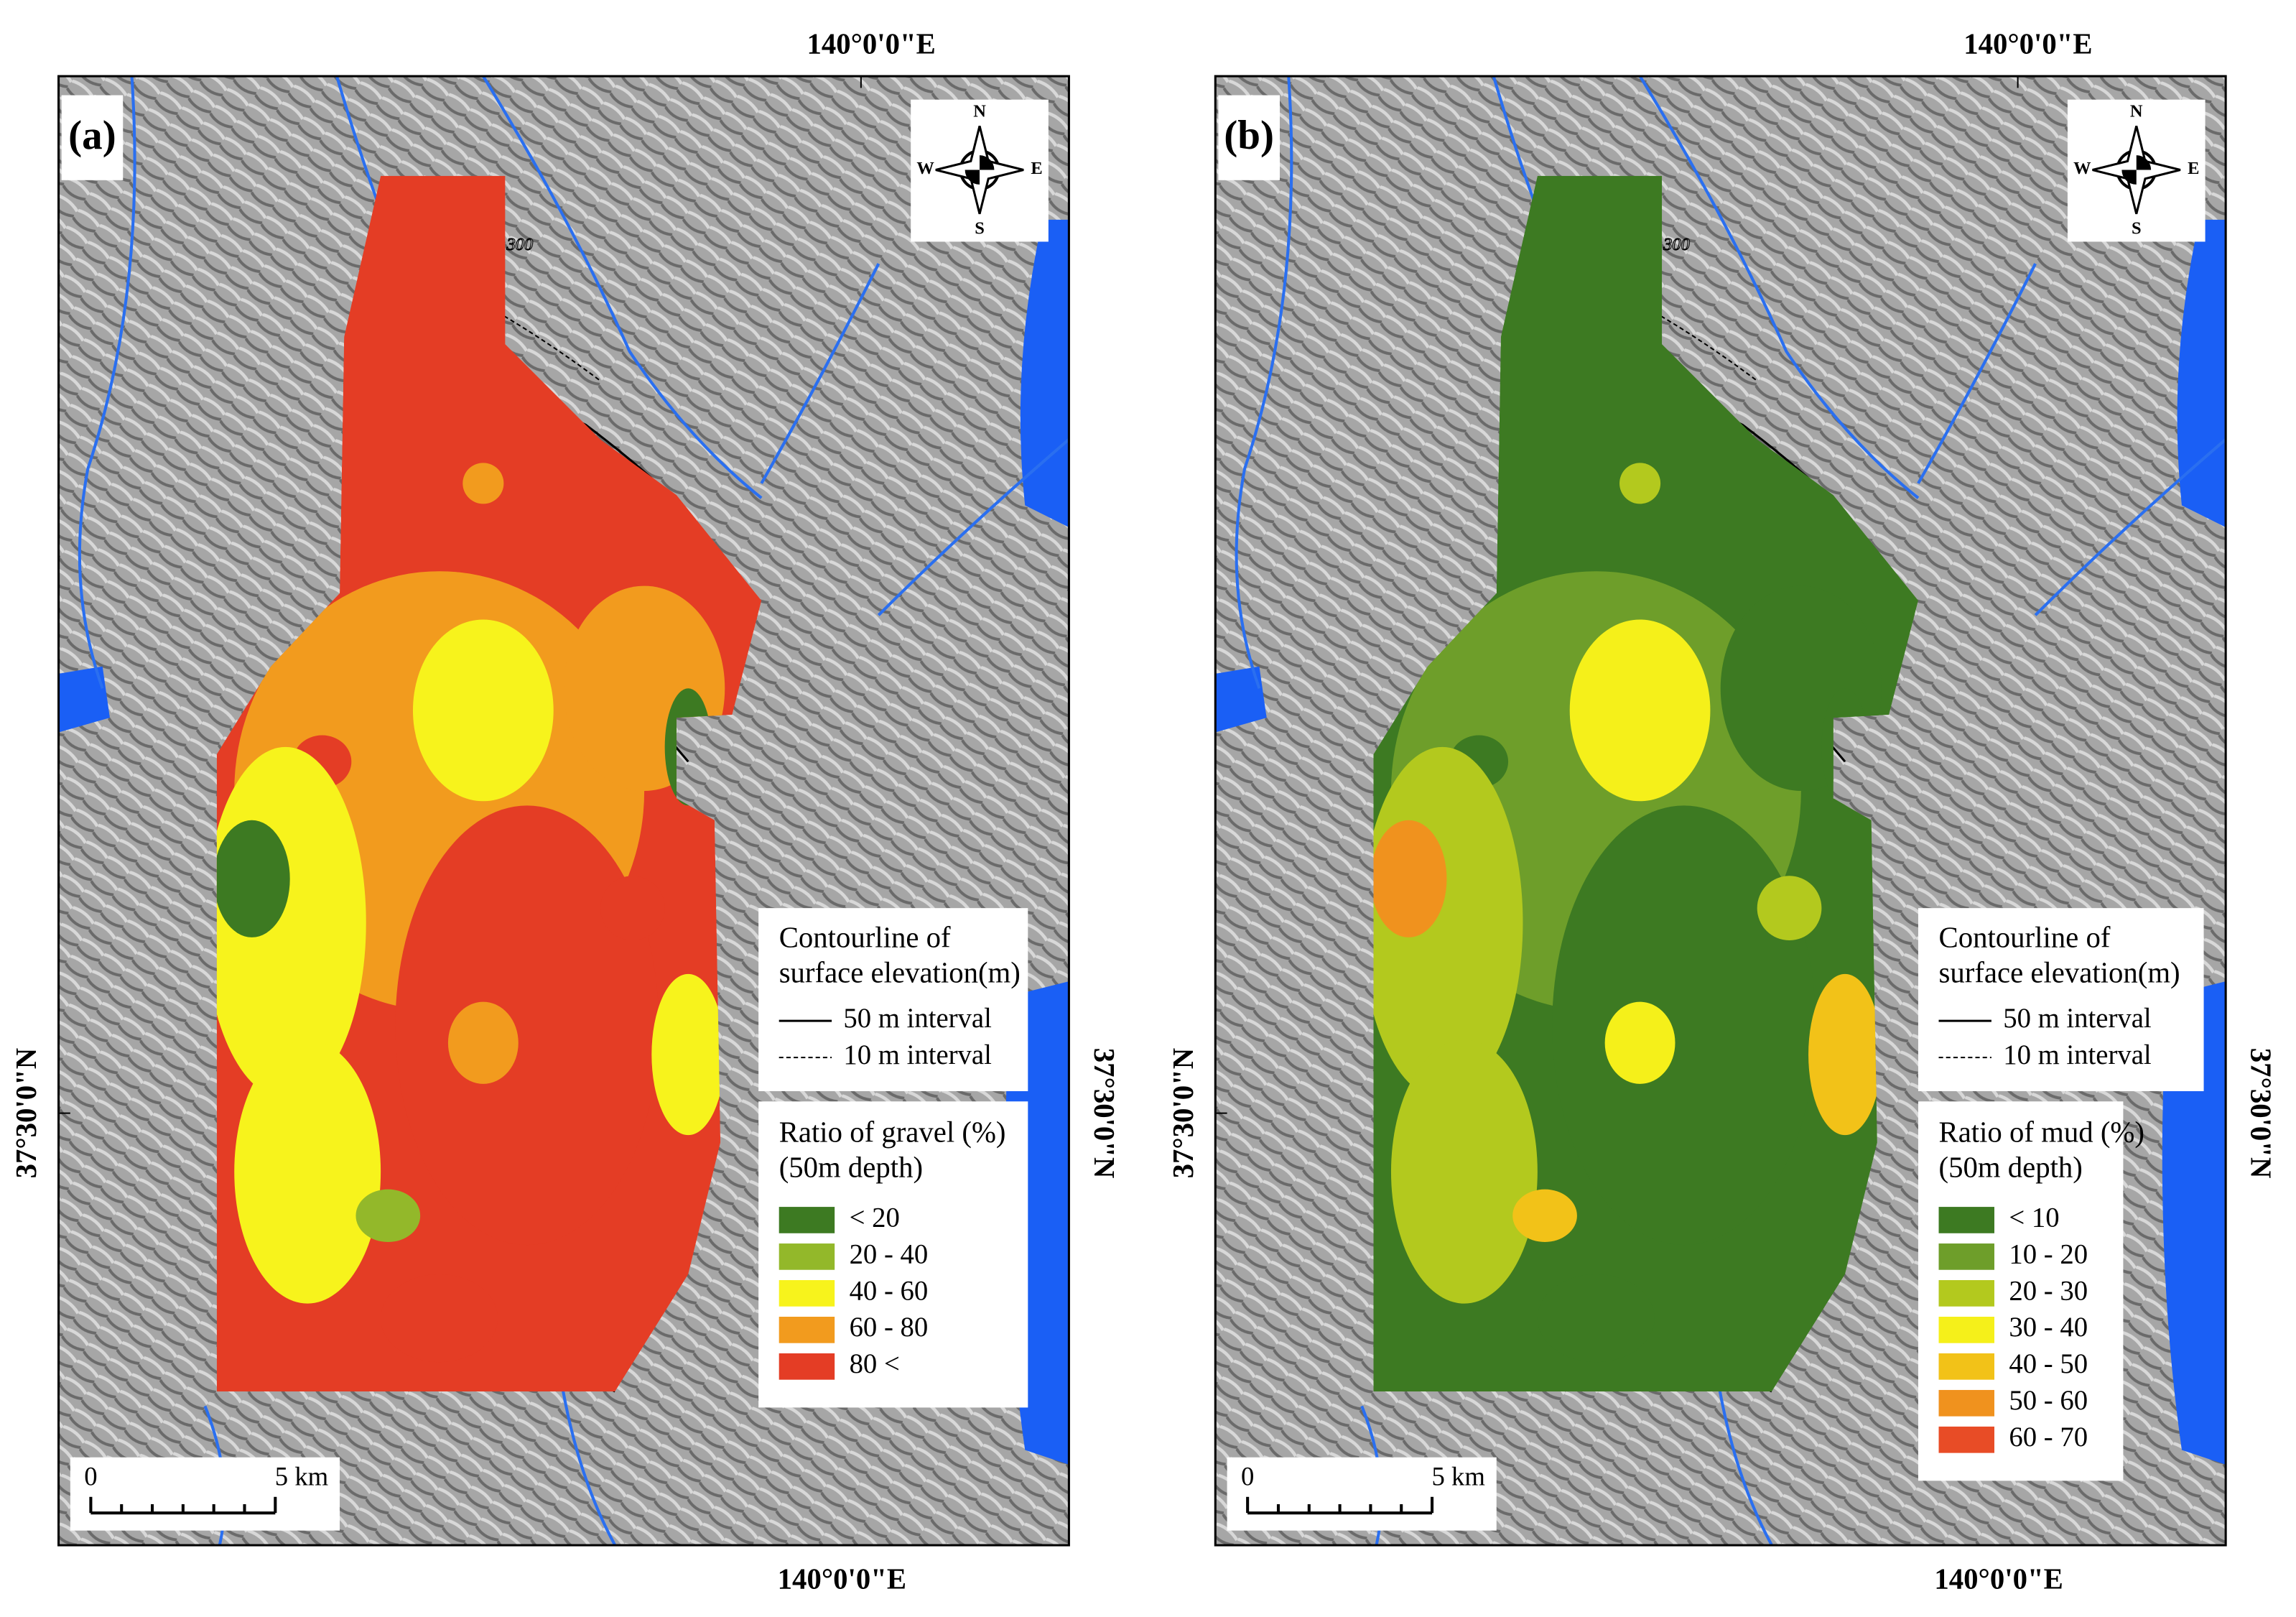  I want to click on legend-label: 30 - 40, so click(2048, 1327).